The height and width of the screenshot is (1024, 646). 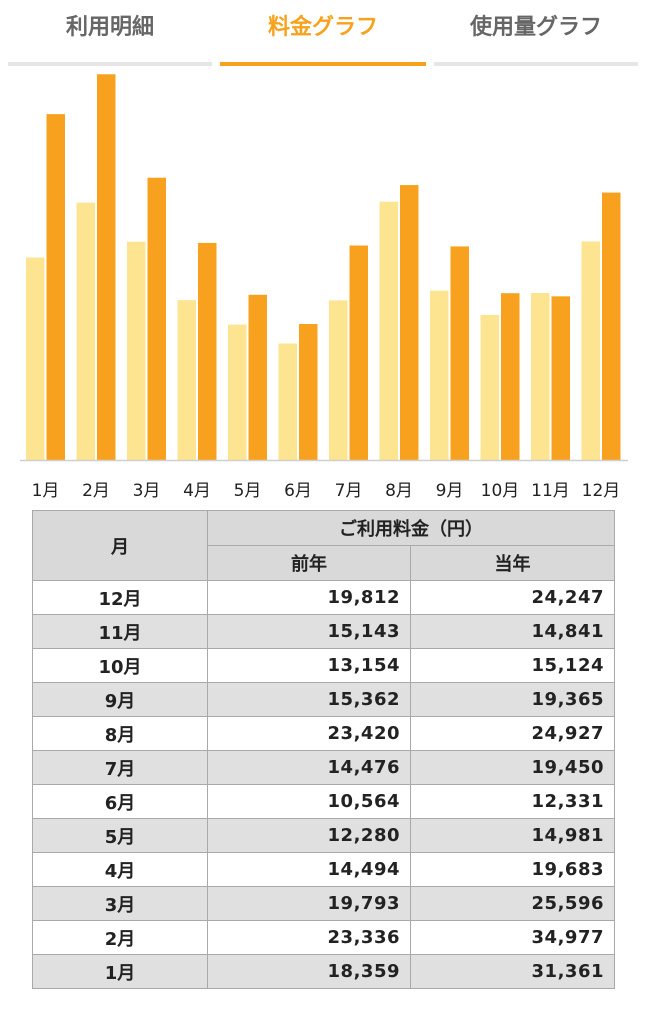 I want to click on current-year-cell: 25,596, so click(x=512, y=903).